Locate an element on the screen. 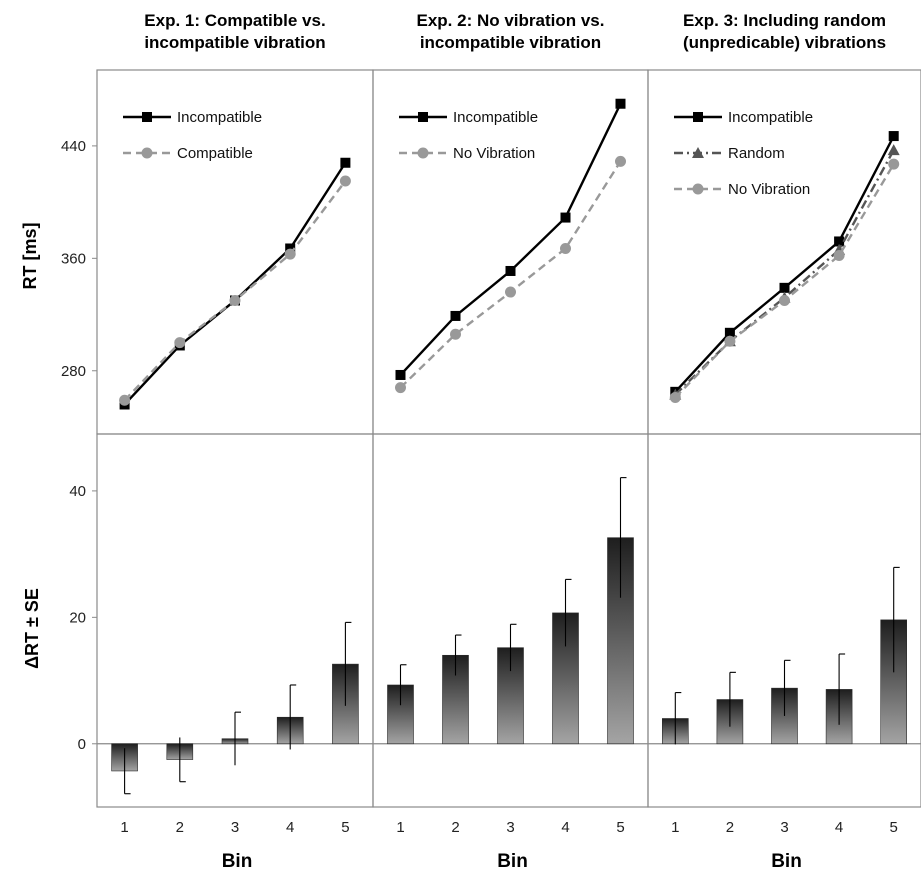 The height and width of the screenshot is (880, 921). legend-label-3-3: No Vibration is located at coordinates (769, 189).